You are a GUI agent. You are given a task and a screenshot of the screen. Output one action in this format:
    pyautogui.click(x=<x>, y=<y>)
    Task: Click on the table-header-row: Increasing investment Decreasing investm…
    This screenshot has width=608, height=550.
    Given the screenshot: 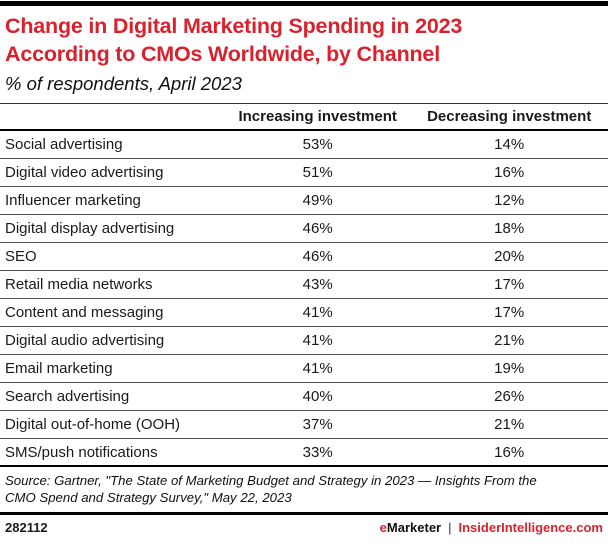 What is the action you would take?
    pyautogui.click(x=304, y=117)
    